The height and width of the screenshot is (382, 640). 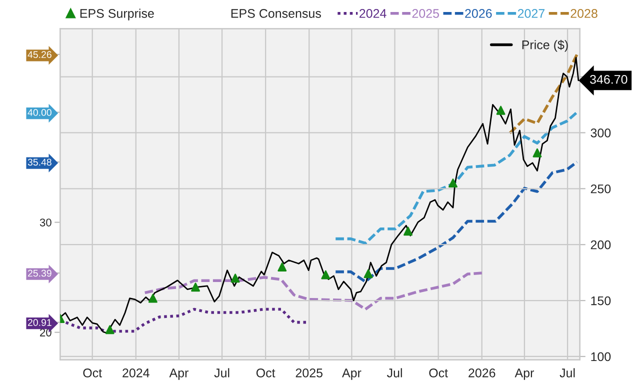 What do you see at coordinates (373, 13) in the screenshot?
I see `legend-label: 2024` at bounding box center [373, 13].